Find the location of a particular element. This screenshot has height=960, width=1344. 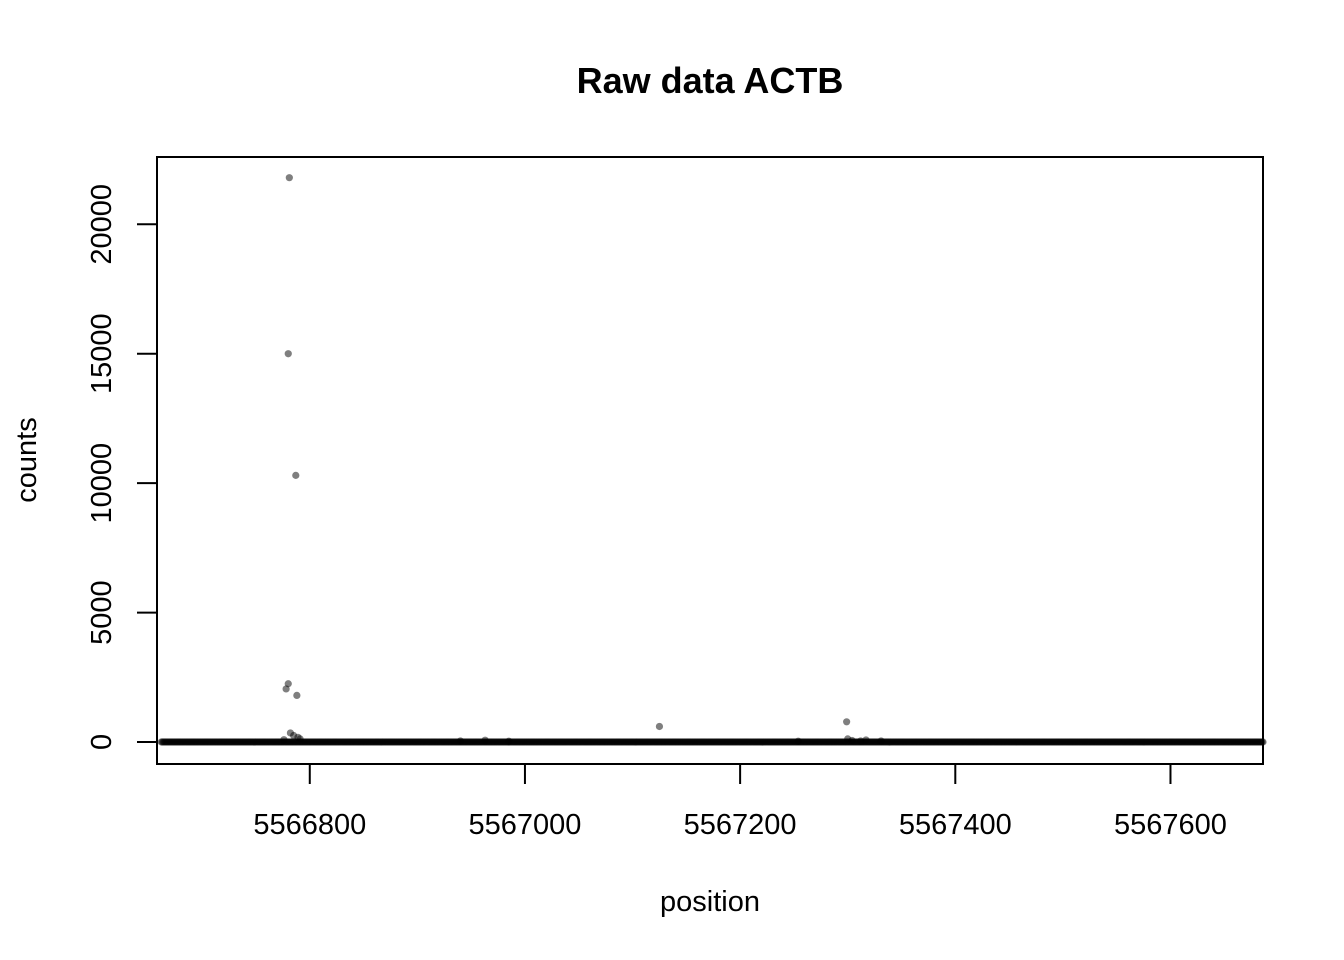

x-tick-label: 5567600 is located at coordinates (1170, 825).